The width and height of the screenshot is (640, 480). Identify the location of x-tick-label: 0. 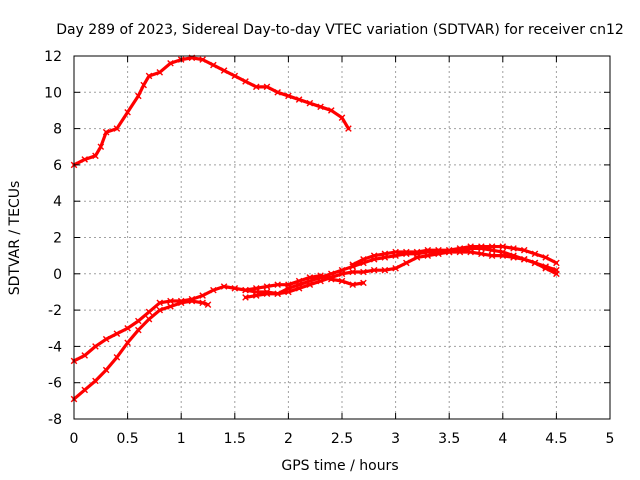
(74, 439).